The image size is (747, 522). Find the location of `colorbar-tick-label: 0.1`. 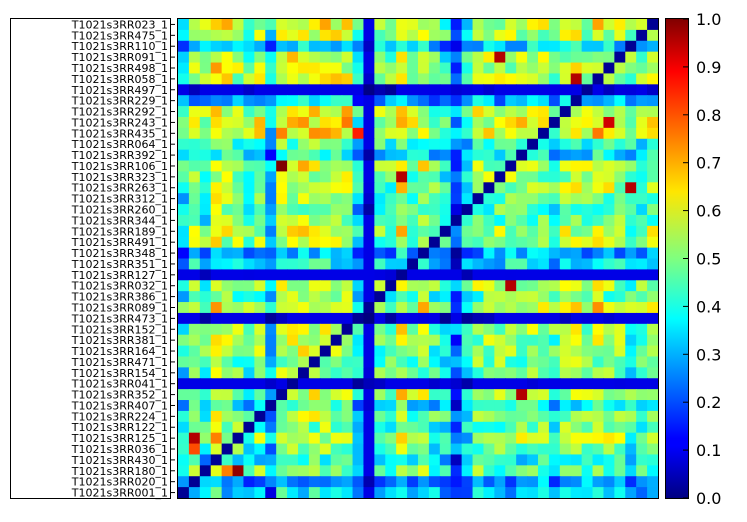

colorbar-tick-label: 0.1 is located at coordinates (708, 450).